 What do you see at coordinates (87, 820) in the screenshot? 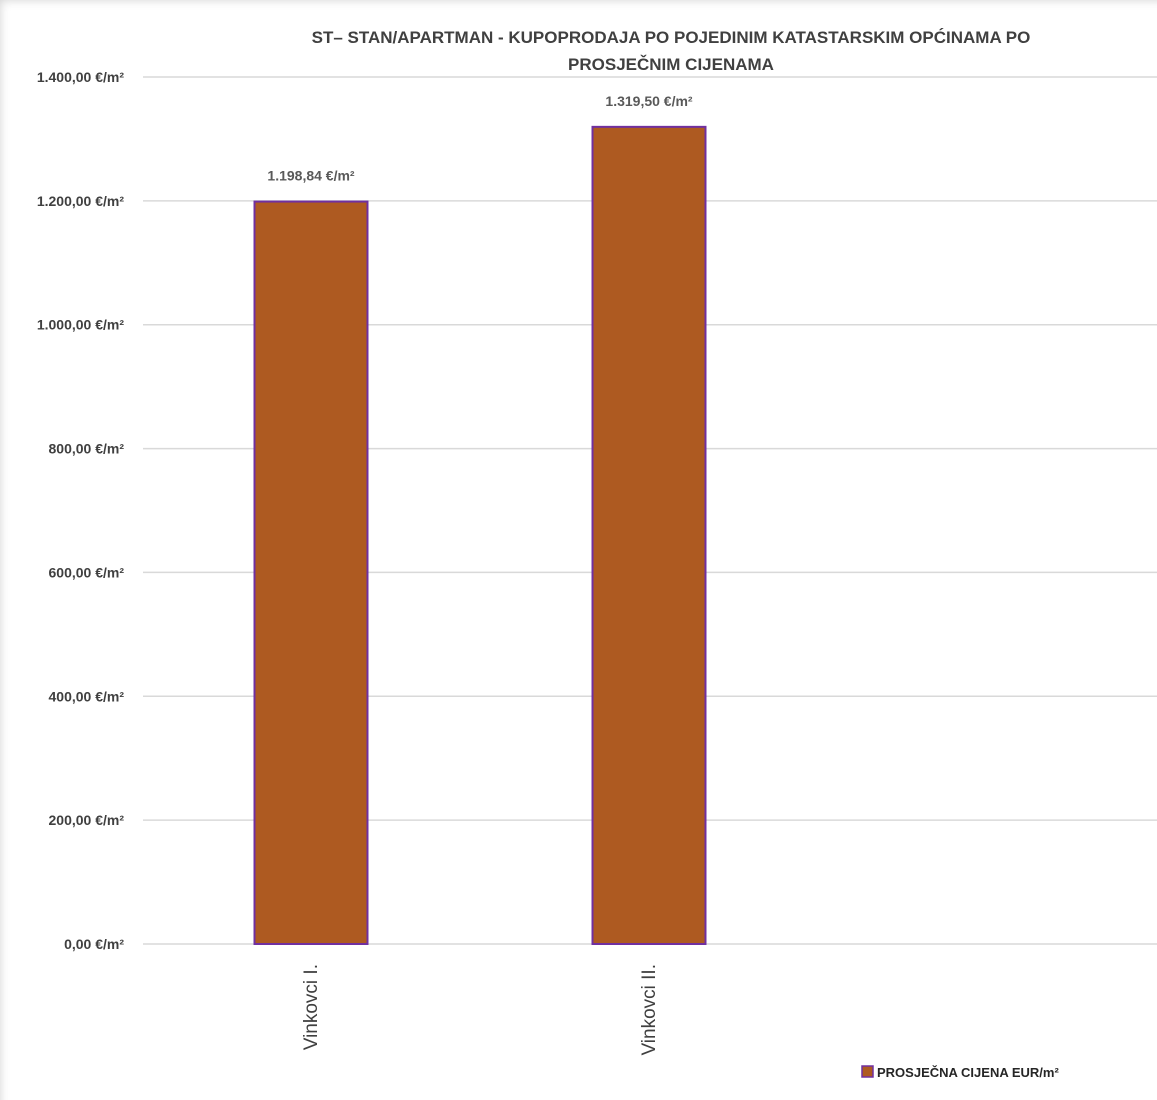
I see `y-tick-label: 200,00 €/m²` at bounding box center [87, 820].